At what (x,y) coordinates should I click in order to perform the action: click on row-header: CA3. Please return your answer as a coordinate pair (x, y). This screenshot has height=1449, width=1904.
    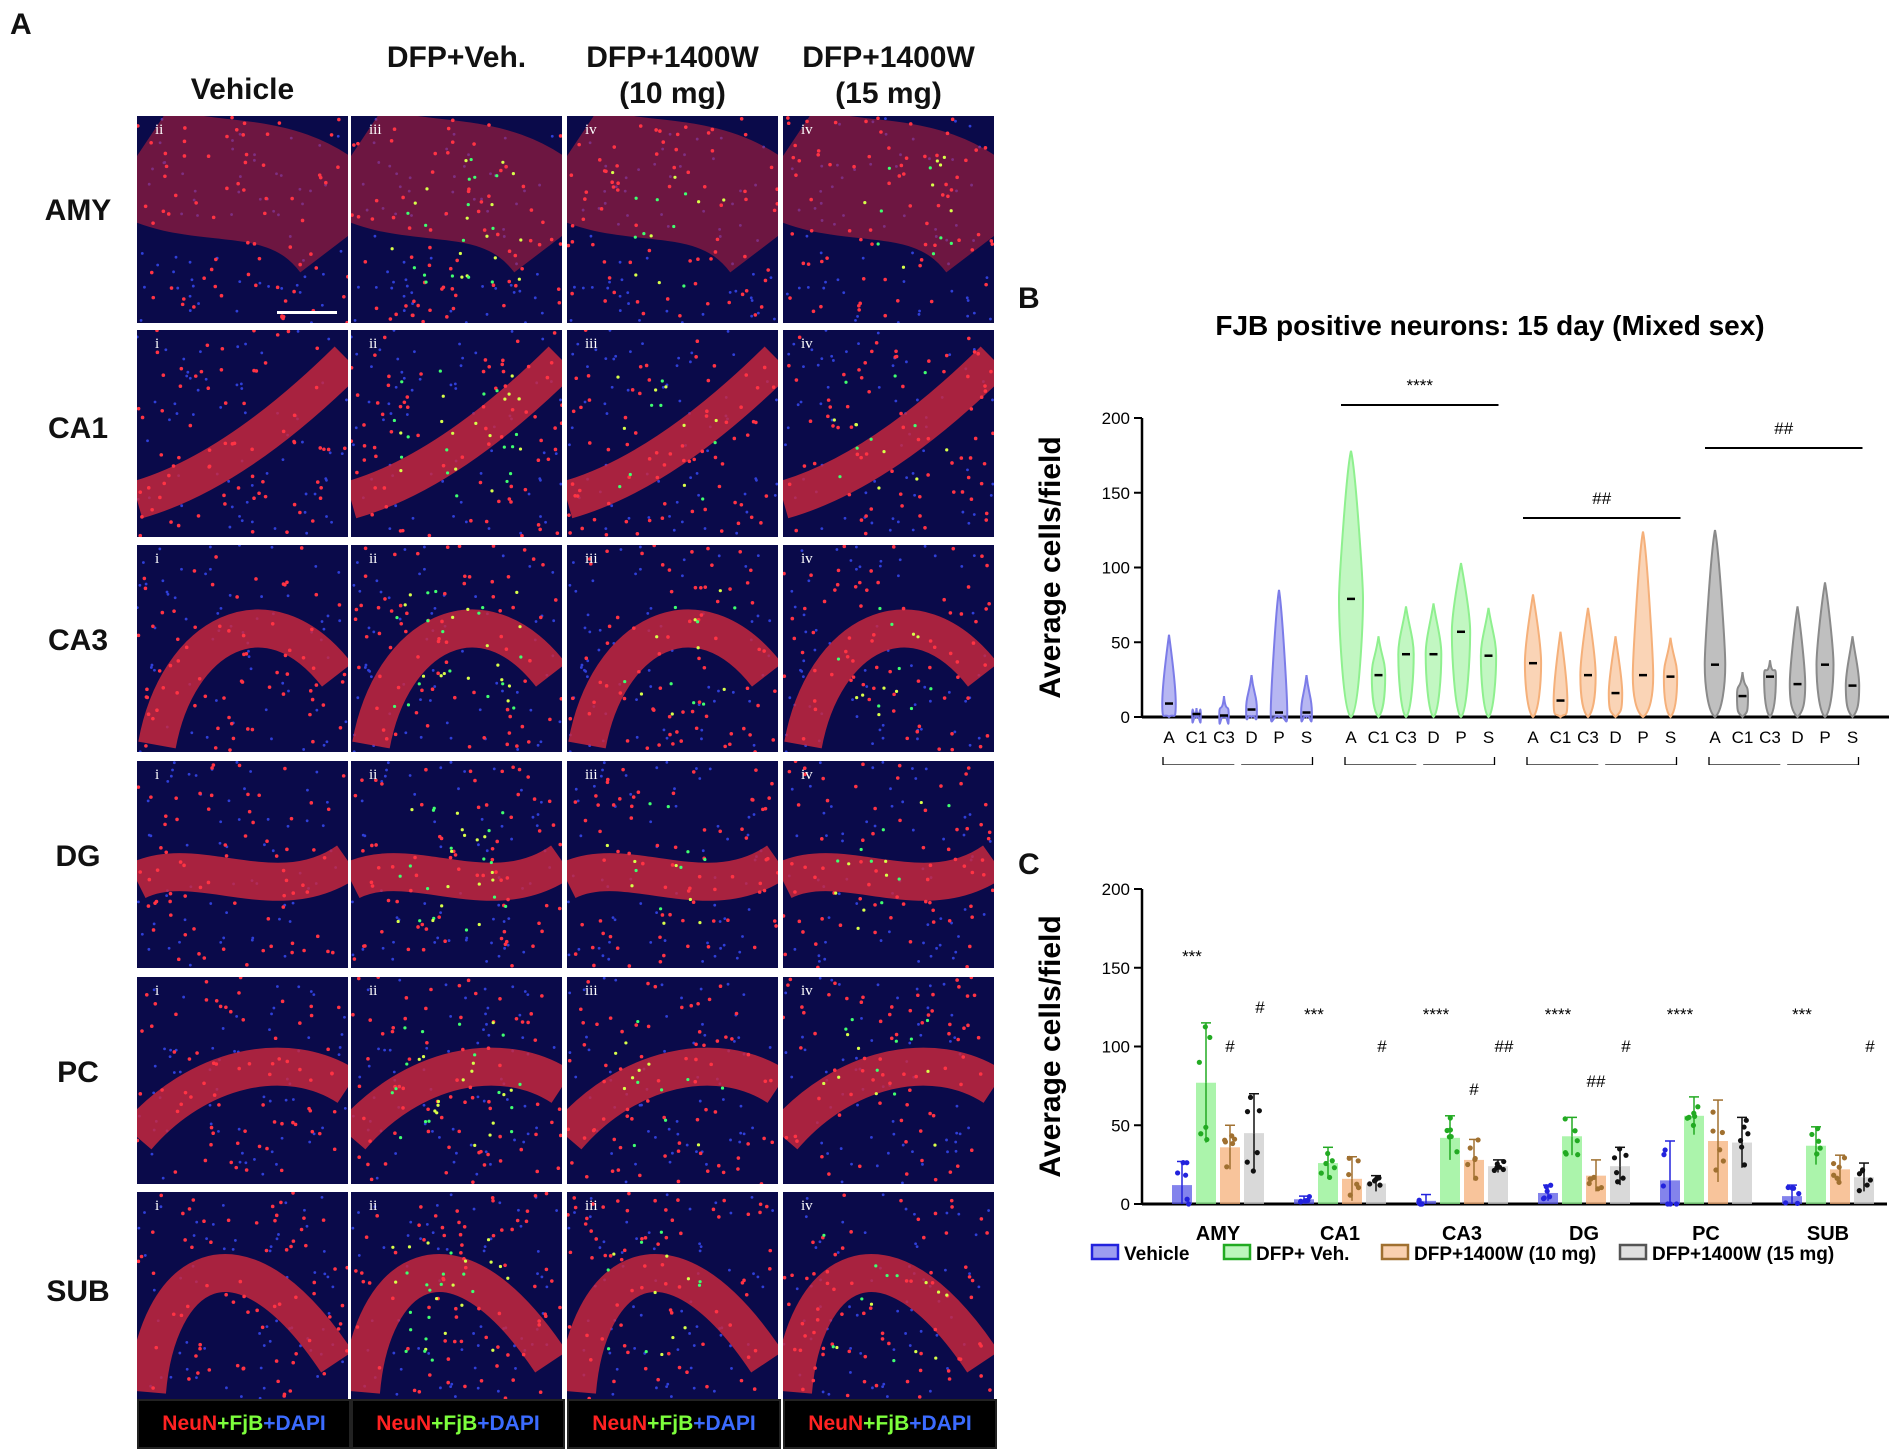
    Looking at the image, I should click on (77, 640).